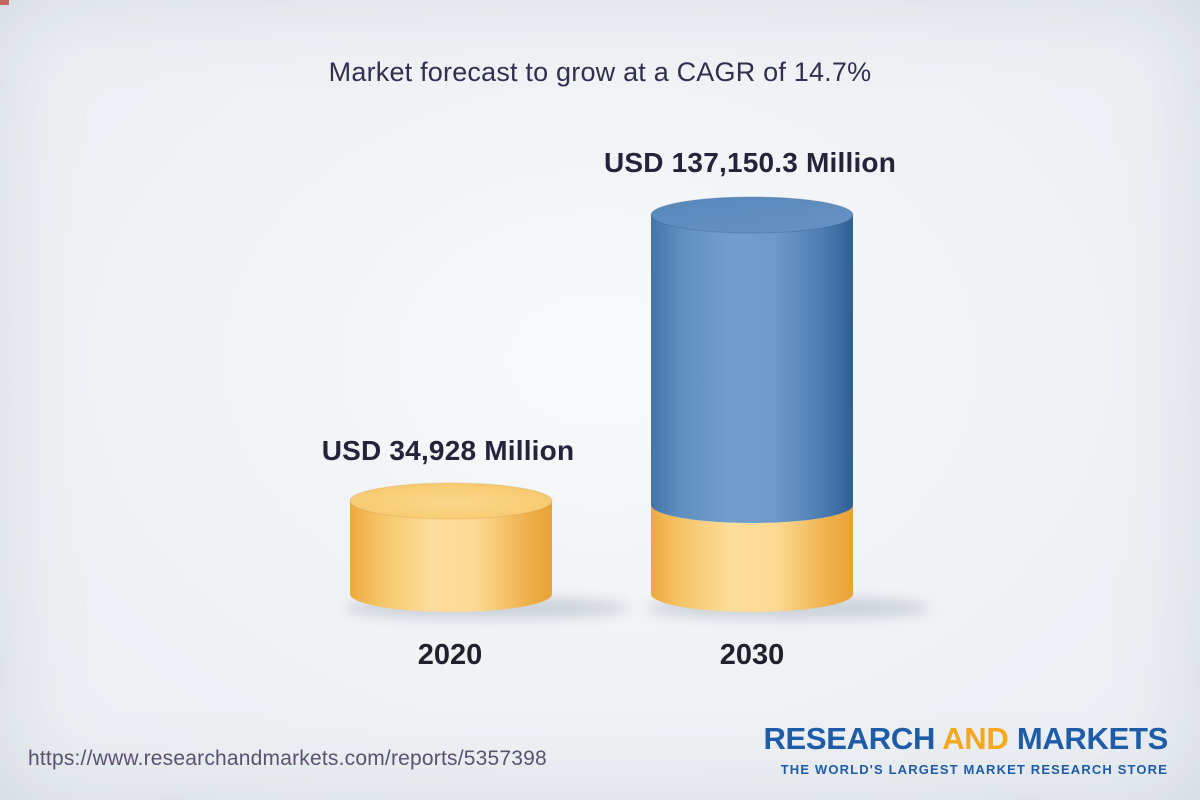  What do you see at coordinates (451, 547) in the screenshot?
I see `bar-2020-cylinder` at bounding box center [451, 547].